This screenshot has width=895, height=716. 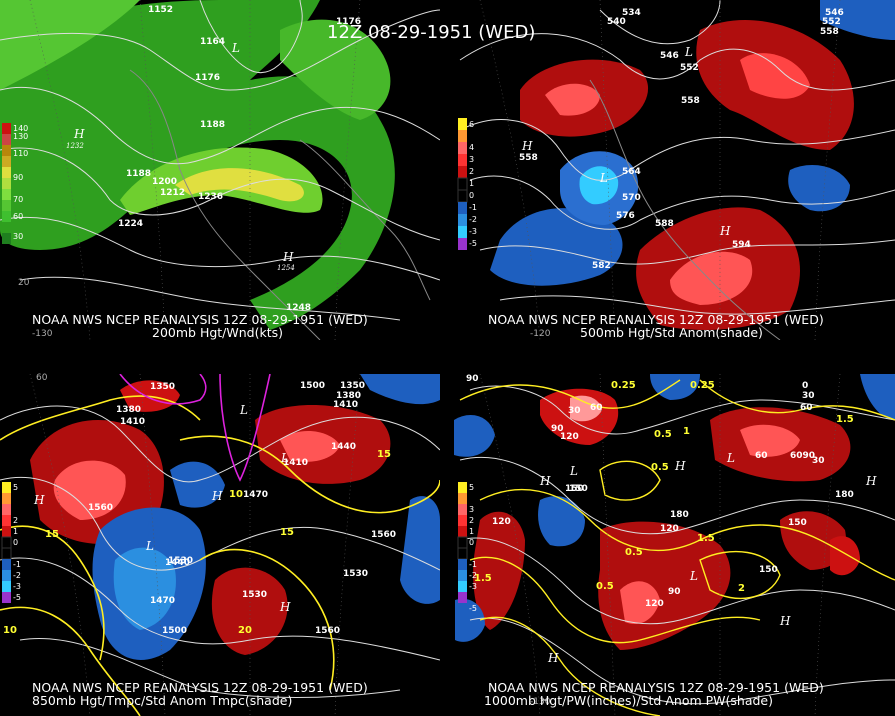 What do you see at coordinates (467, 184) in the screenshot?
I see `legend-anom-500: 6 4 3 2 1 0 -1 -2 -3 -5` at bounding box center [467, 184].